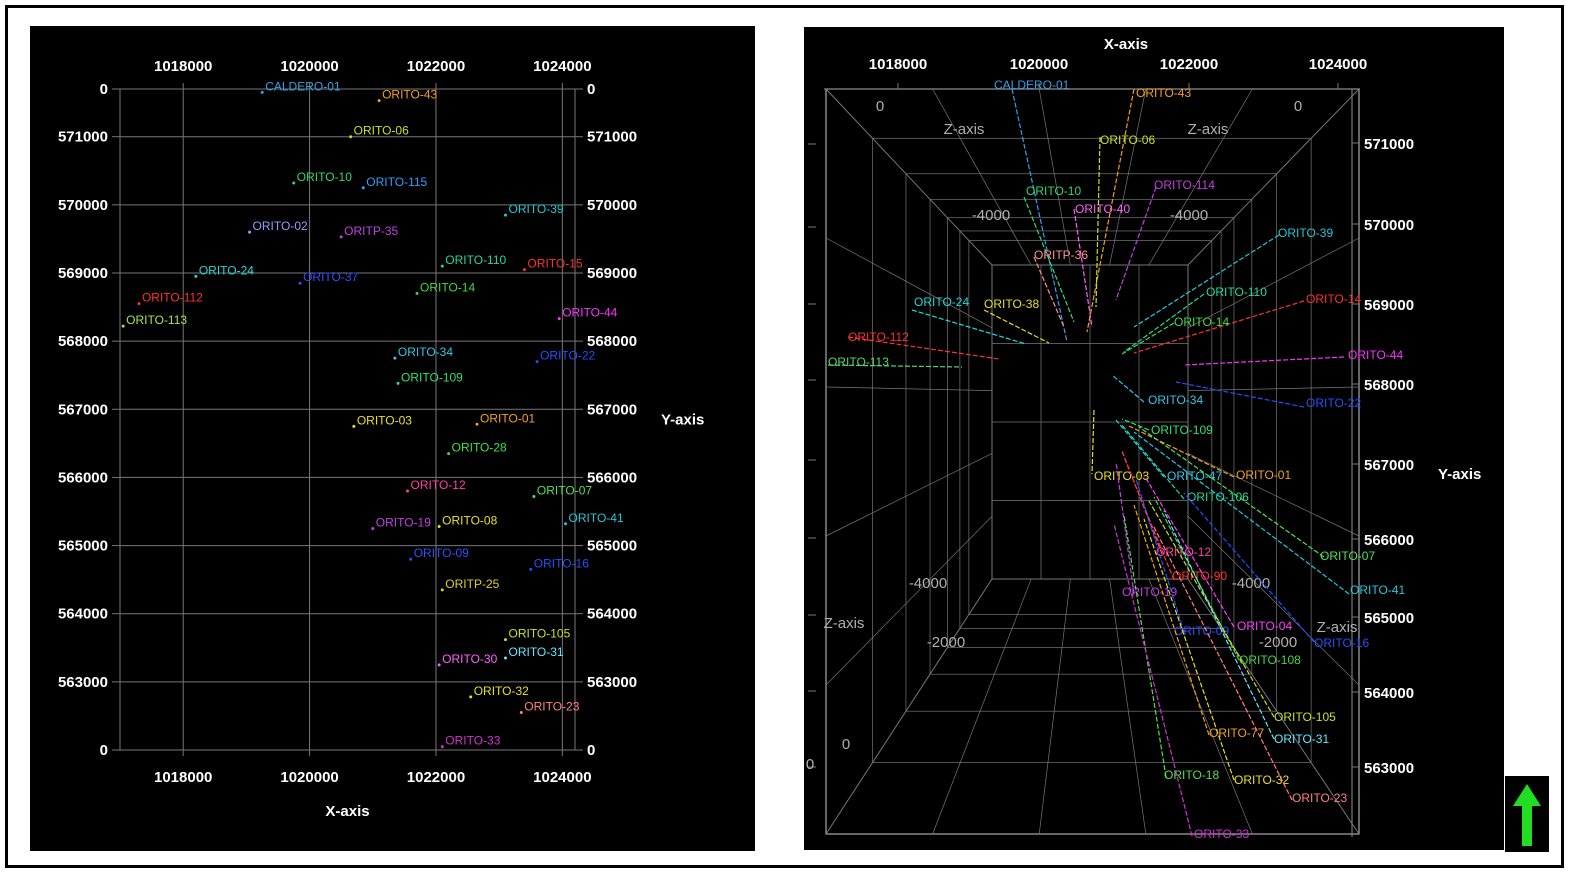 The image size is (1571, 875). Describe the element at coordinates (1194, 476) in the screenshot. I see `well-label: ORITO-47` at that location.